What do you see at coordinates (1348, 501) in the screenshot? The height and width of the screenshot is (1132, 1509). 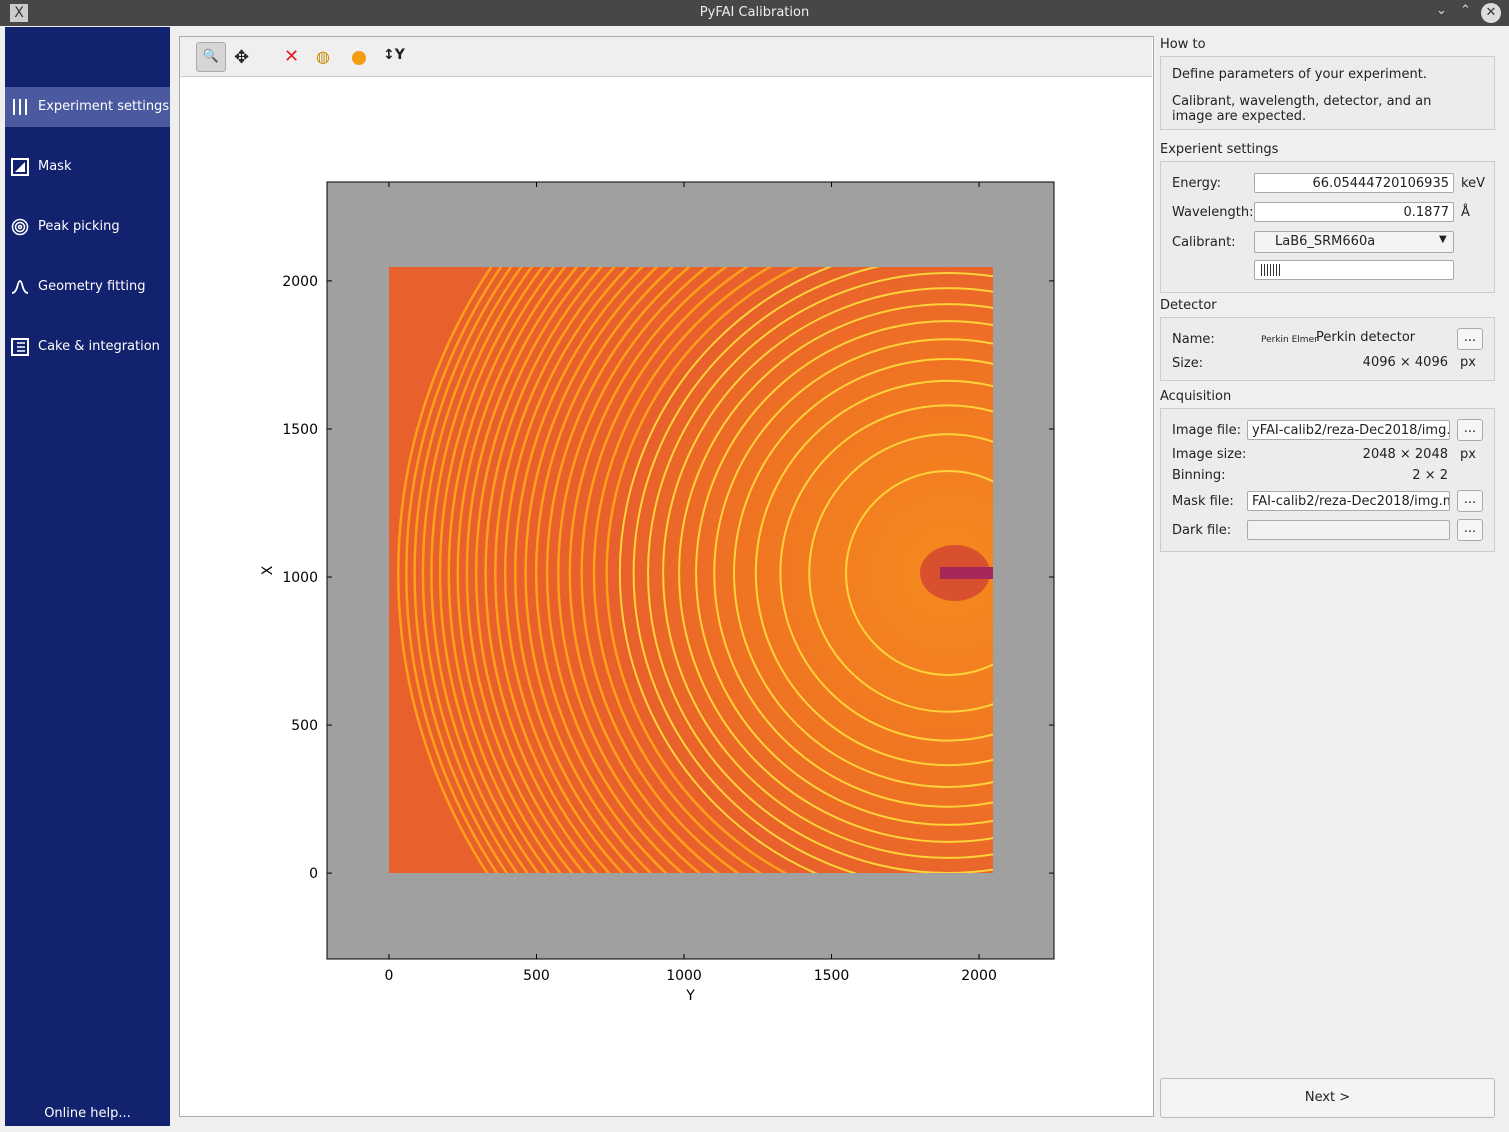 I see `mask-file-input: FAI-calib2/reza-Dec2018/img.msk` at bounding box center [1348, 501].